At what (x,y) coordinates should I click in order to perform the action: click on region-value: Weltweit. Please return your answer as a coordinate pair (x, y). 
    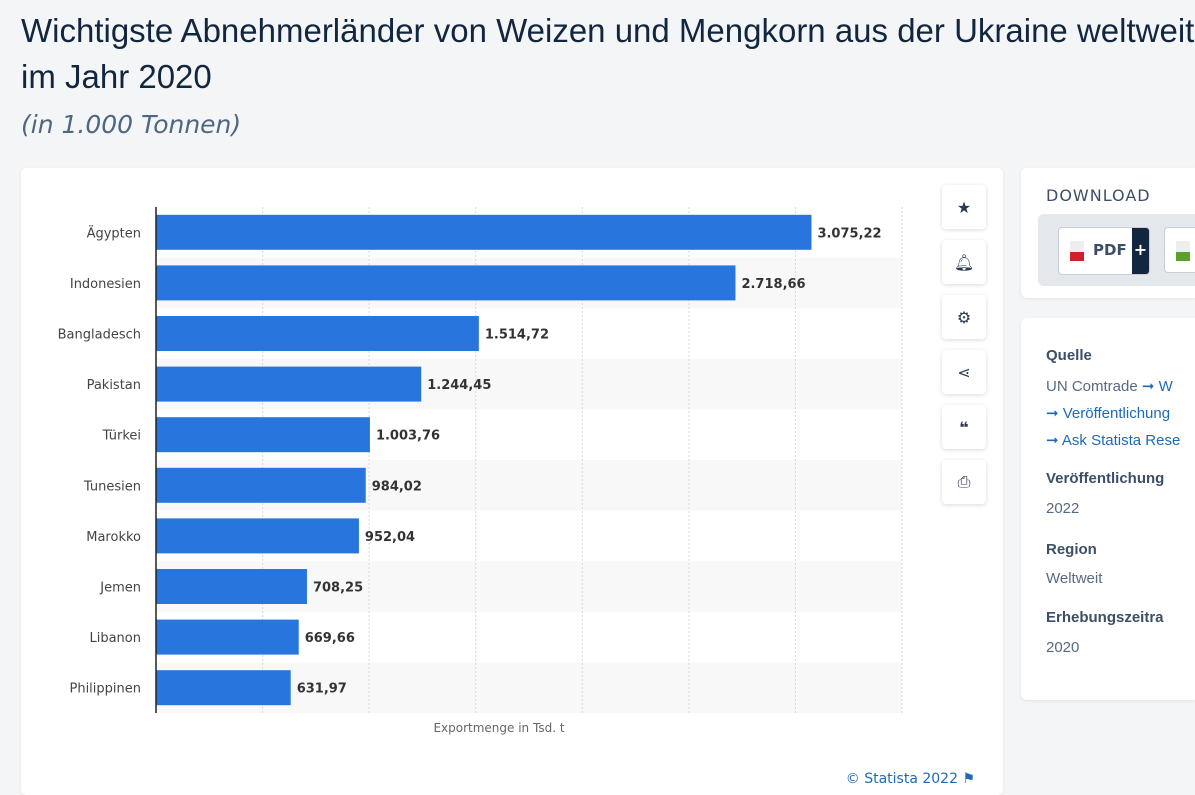
    Looking at the image, I should click on (1074, 578).